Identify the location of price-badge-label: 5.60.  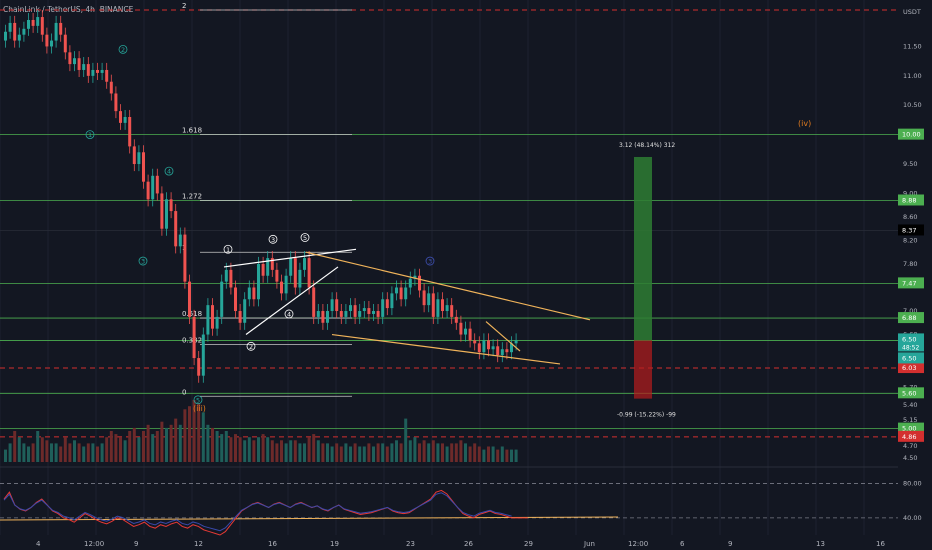
(909, 393).